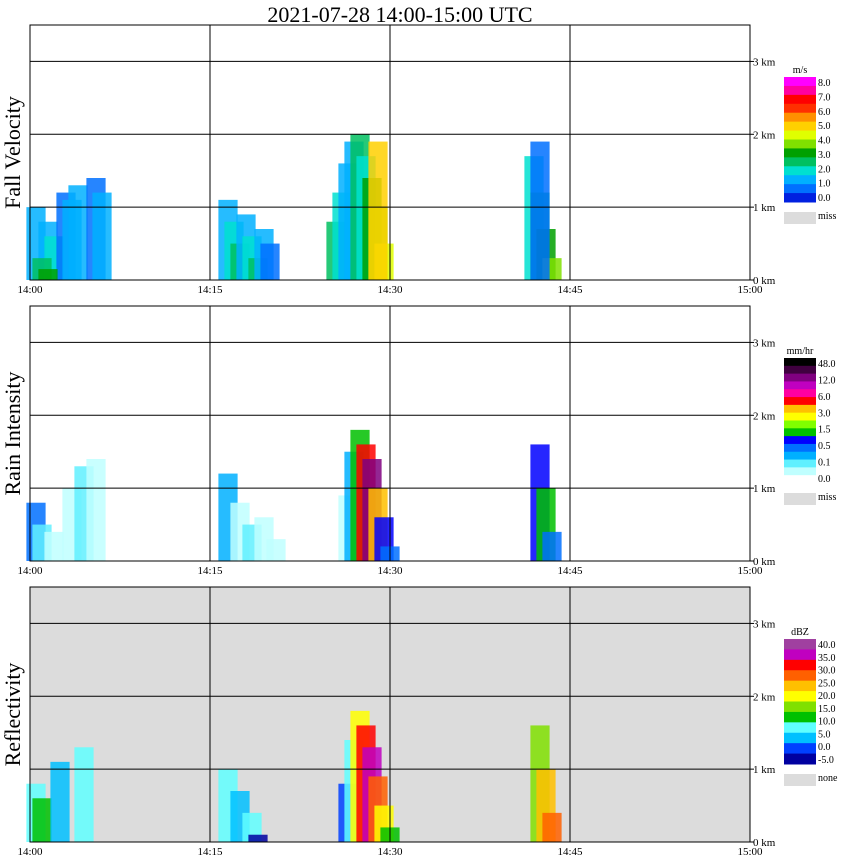 Image resolution: width=850 pixels, height=868 pixels. What do you see at coordinates (827, 696) in the screenshot?
I see `colorbar-label: 20.0` at bounding box center [827, 696].